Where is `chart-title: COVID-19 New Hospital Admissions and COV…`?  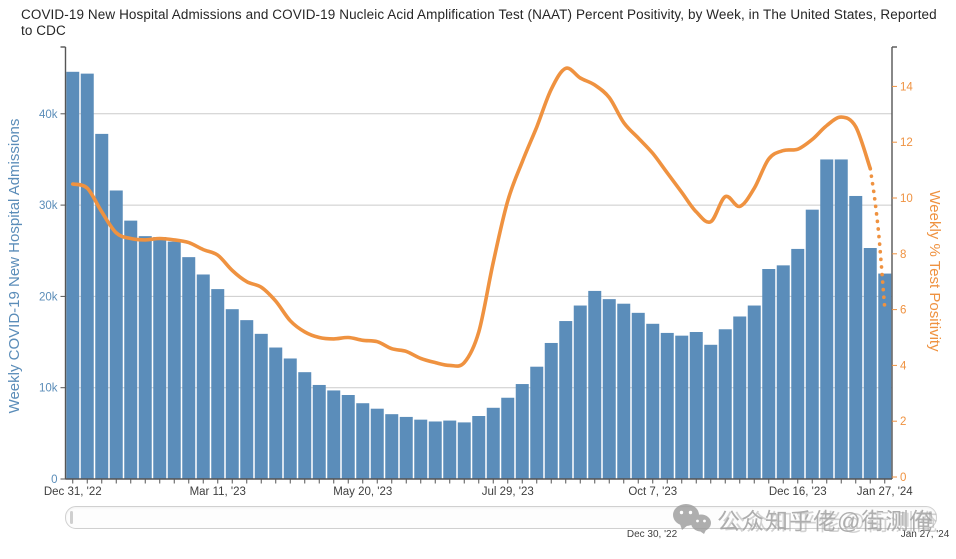
chart-title: COVID-19 New Hospital Admissions and COV… is located at coordinates (479, 23).